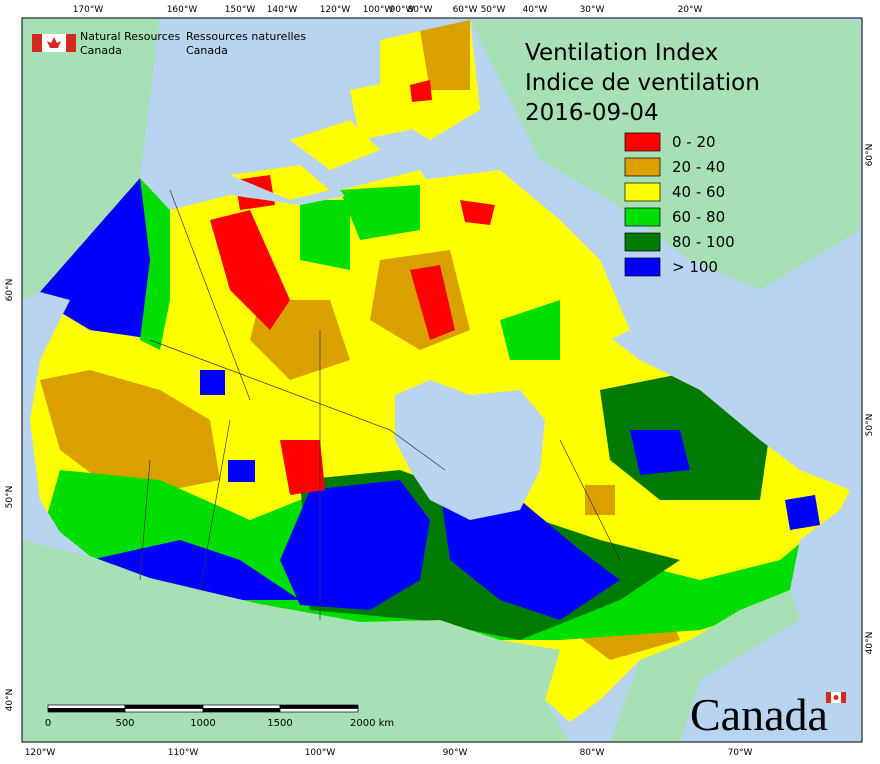 This screenshot has height=764, width=880. What do you see at coordinates (493, 10) in the screenshot?
I see `longitude-label: 50°W` at bounding box center [493, 10].